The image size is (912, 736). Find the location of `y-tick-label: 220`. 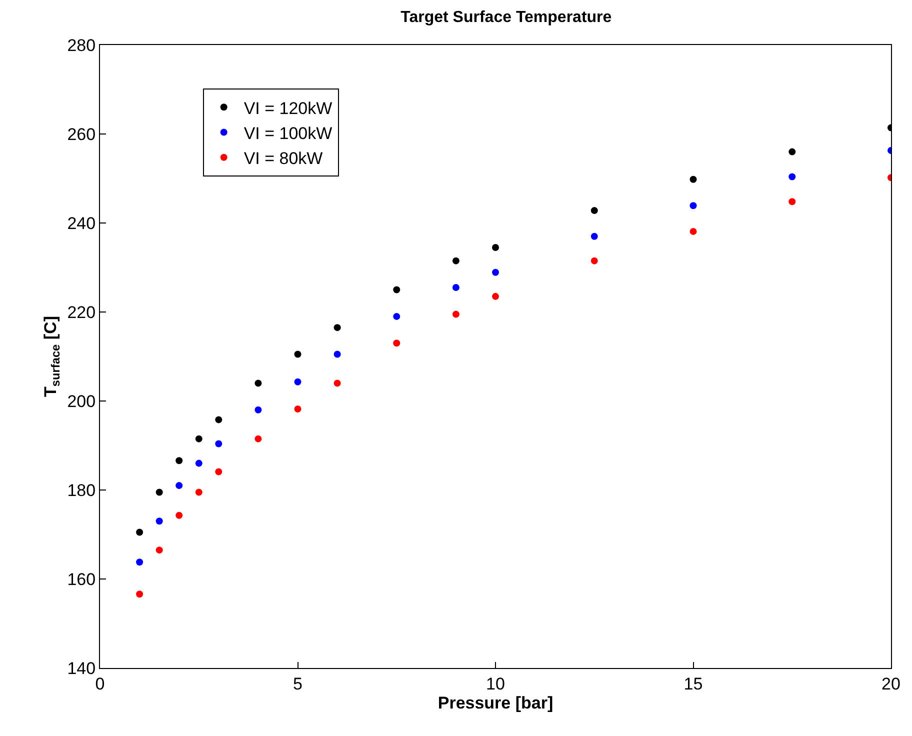

y-tick-label: 220 is located at coordinates (81, 312).